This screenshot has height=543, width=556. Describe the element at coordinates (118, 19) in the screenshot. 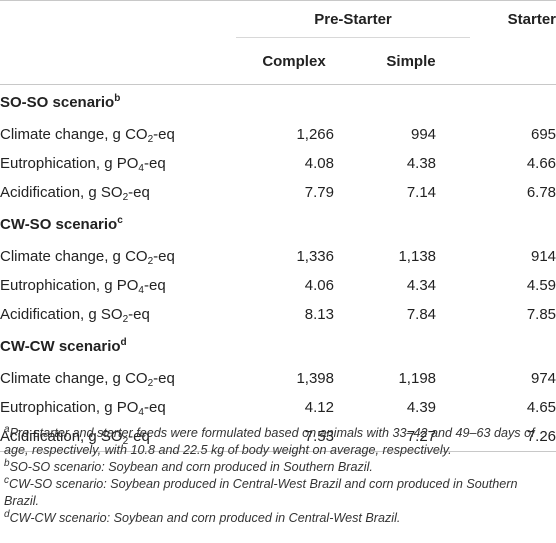

I see `header-blank` at that location.